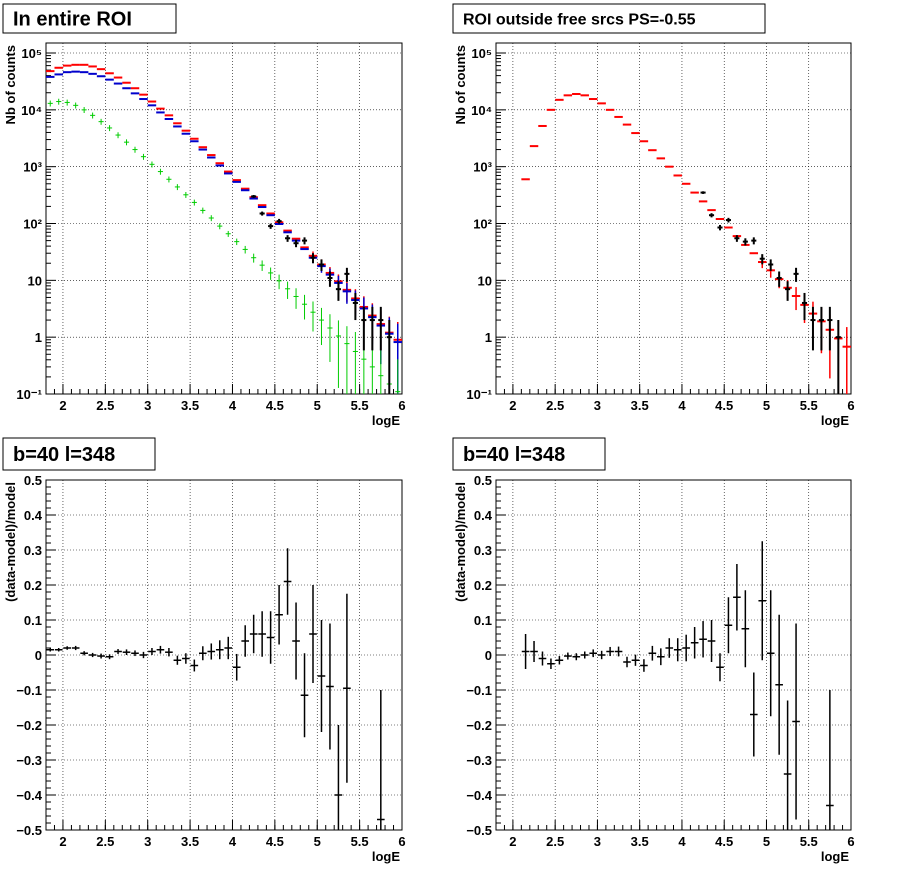  Describe the element at coordinates (579, 19) in the screenshot. I see `chart-title: ROI outside free srcs PS=-0.55` at that location.